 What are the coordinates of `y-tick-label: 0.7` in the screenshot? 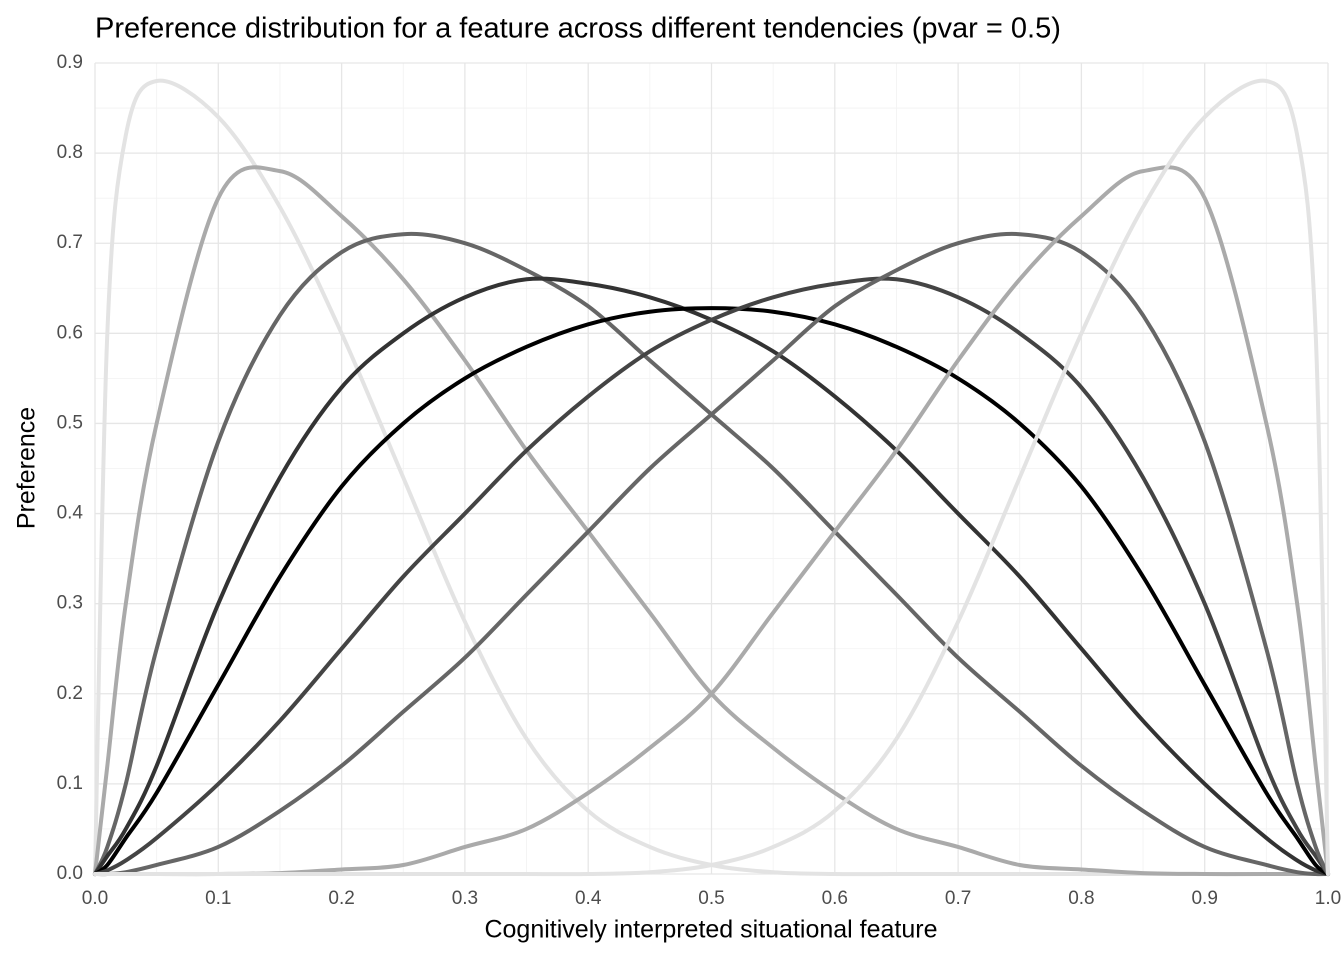 It's located at (70, 242).